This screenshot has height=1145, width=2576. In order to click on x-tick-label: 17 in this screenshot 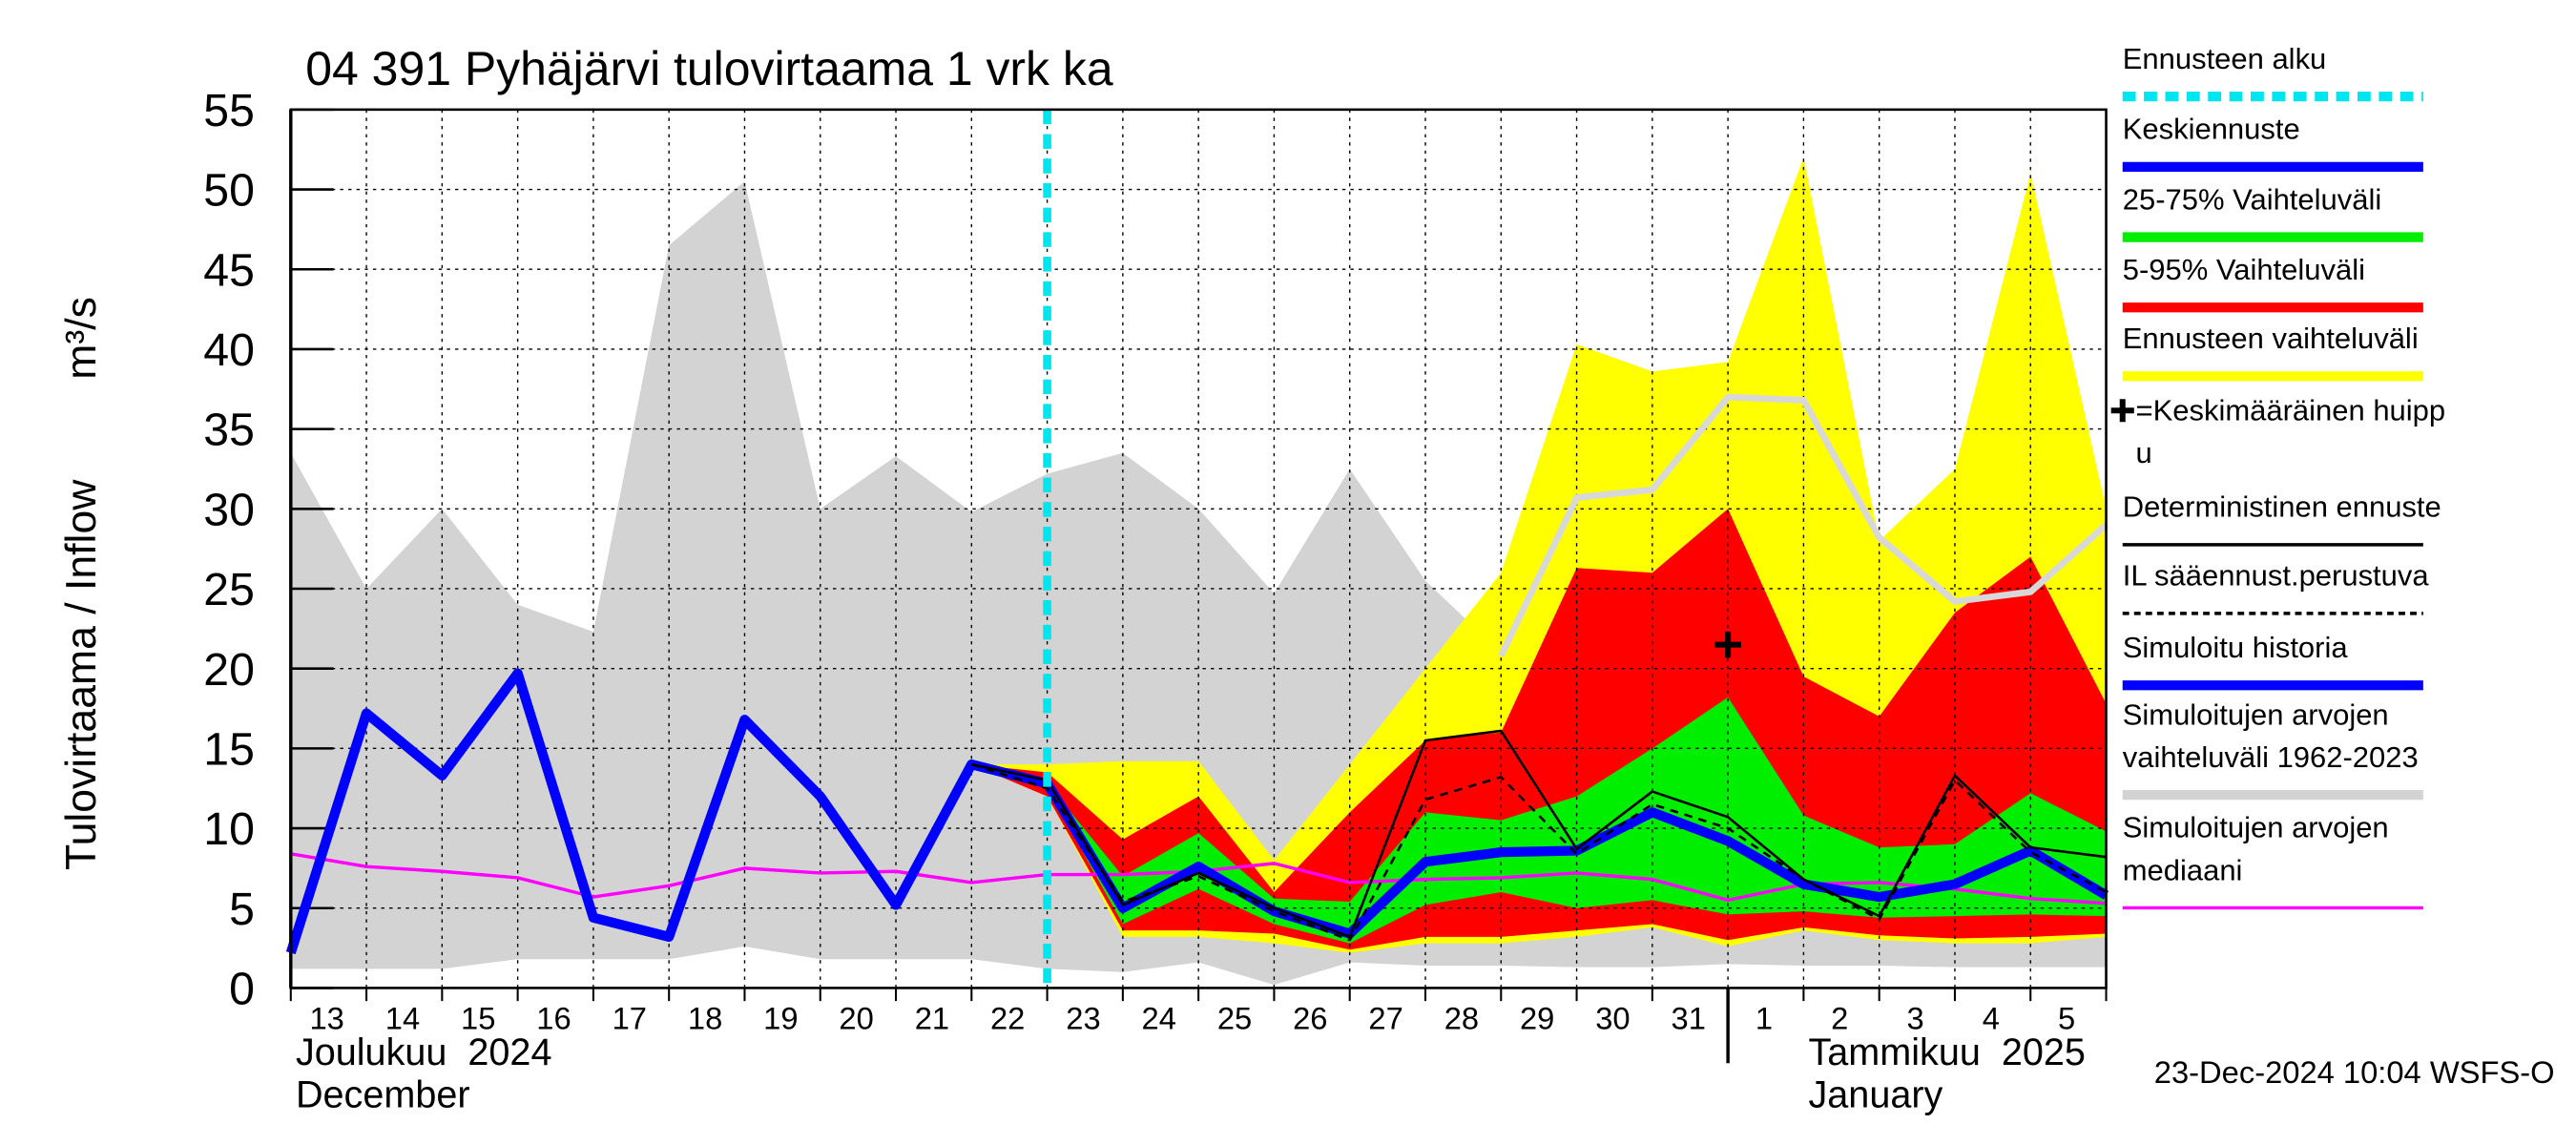, I will do `click(630, 1018)`.